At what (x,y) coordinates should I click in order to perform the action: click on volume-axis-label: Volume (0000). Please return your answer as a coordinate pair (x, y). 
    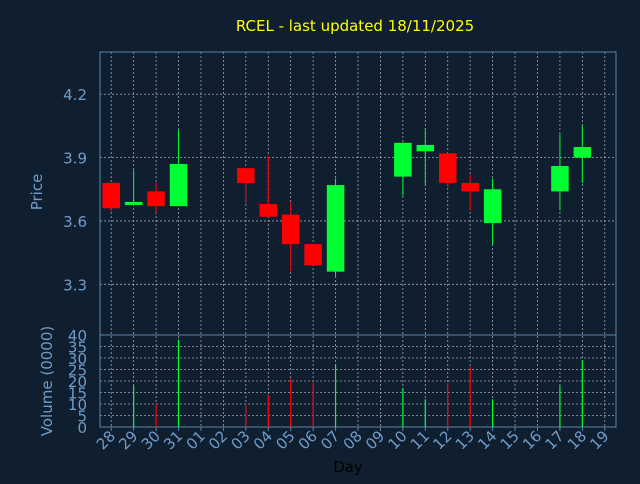
    Looking at the image, I should click on (47, 381).